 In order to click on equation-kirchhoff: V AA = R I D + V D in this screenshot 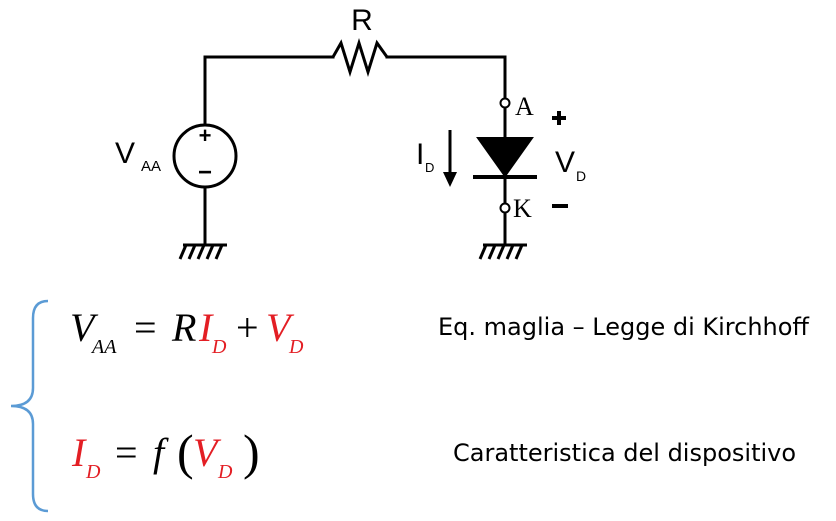, I will do `click(187, 331)`.